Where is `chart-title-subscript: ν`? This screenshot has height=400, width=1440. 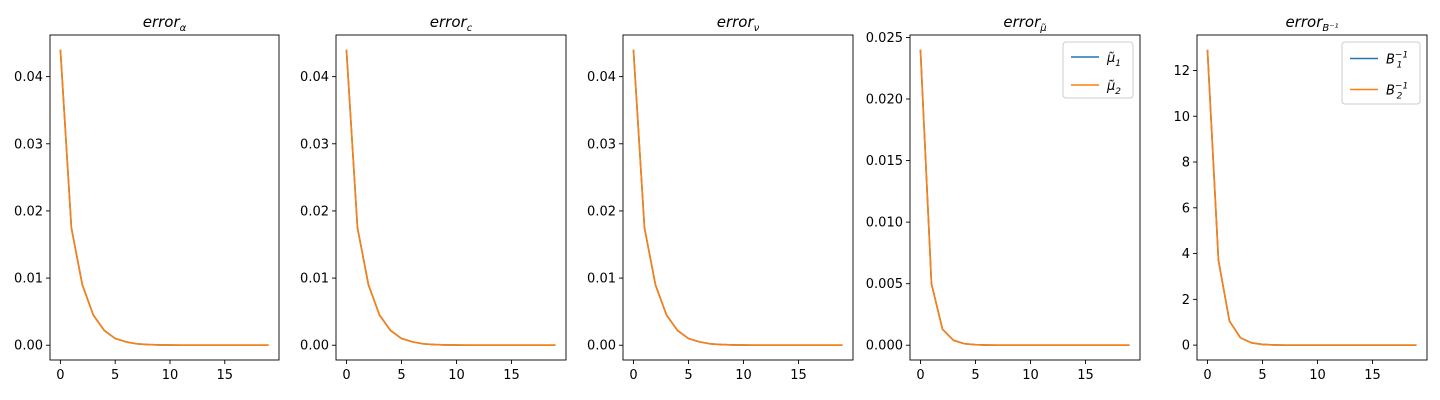
chart-title-subscript: ν is located at coordinates (757, 28).